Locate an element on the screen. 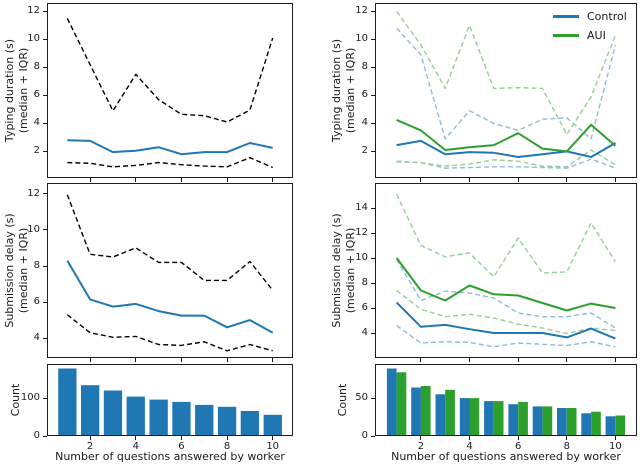 Image resolution: width=640 pixels, height=467 pixels. y-tick-label: 0 is located at coordinates (36, 435).